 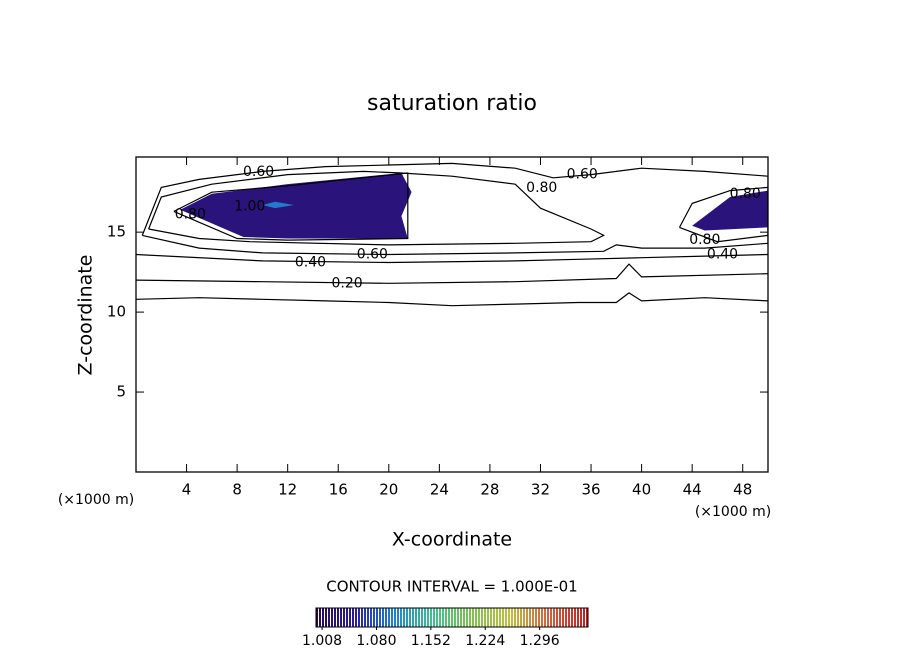 What do you see at coordinates (322, 641) in the screenshot?
I see `colorbar-tick-label: 1.008` at bounding box center [322, 641].